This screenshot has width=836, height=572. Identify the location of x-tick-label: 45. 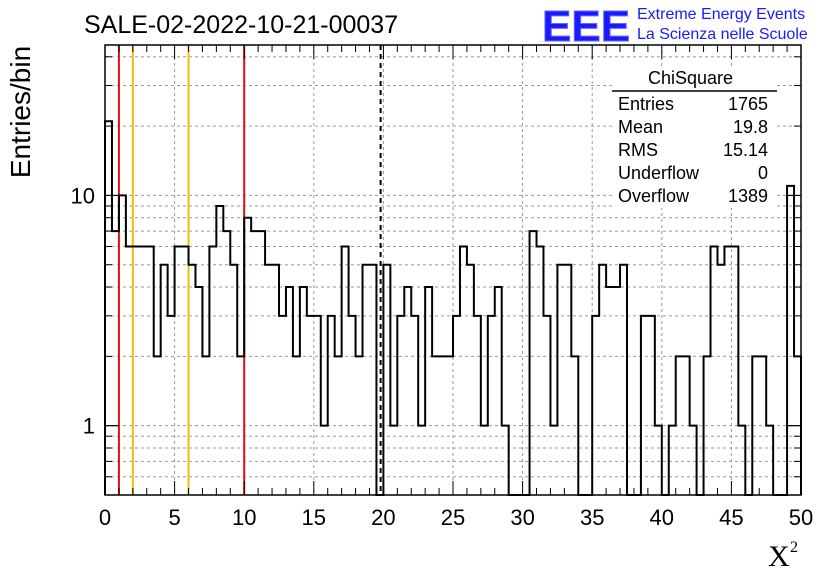
(731, 517).